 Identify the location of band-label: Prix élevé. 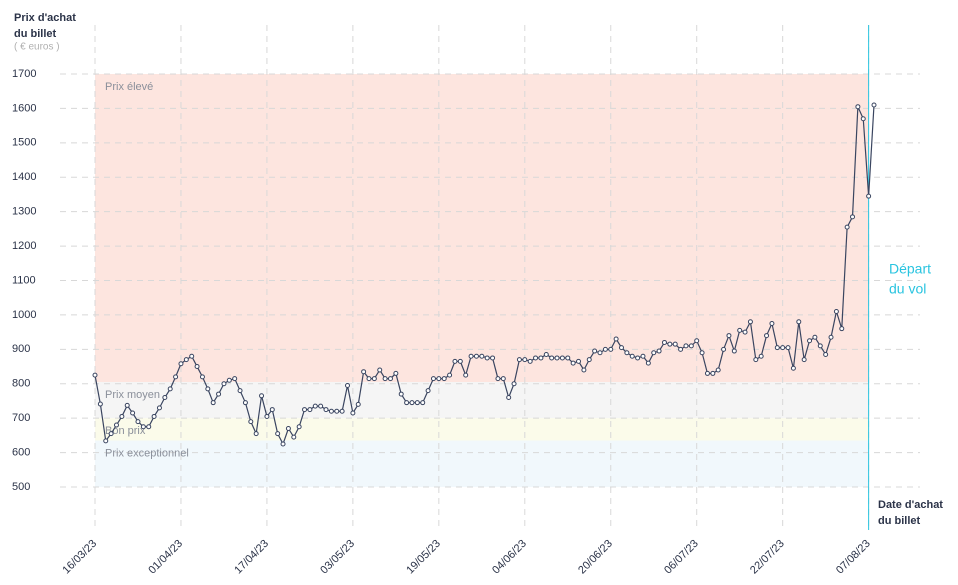
(129, 87).